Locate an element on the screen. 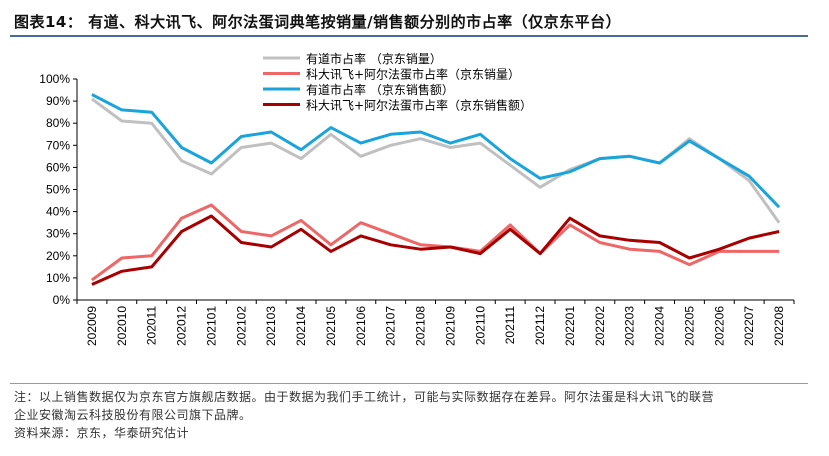  y-tick-label: 90% is located at coordinates (58, 101).